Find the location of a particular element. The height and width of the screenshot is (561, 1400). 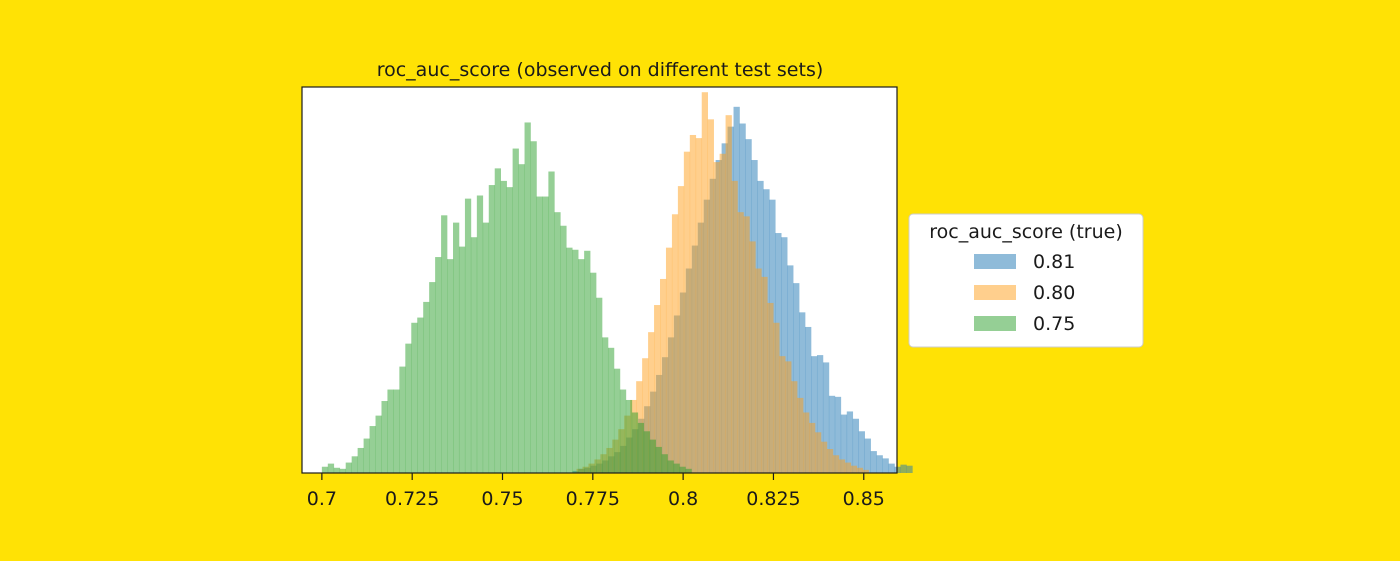

x-tick-label: 0.8 is located at coordinates (683, 499).